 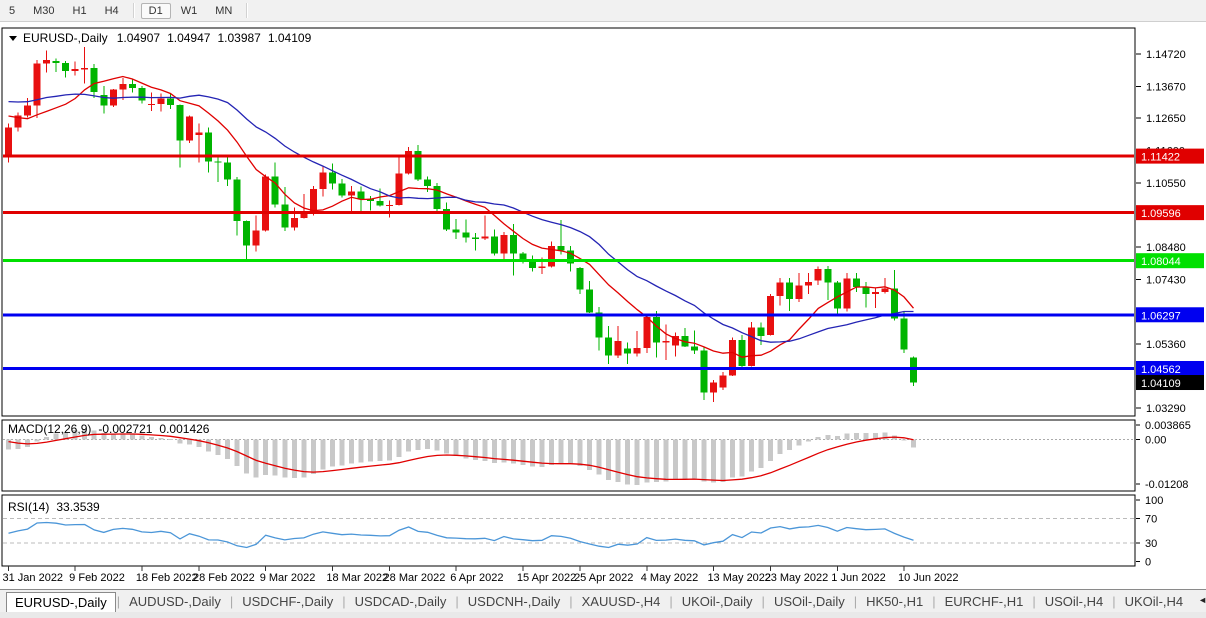 What do you see at coordinates (12, 10) in the screenshot?
I see `timeframe-button-5: 5` at bounding box center [12, 10].